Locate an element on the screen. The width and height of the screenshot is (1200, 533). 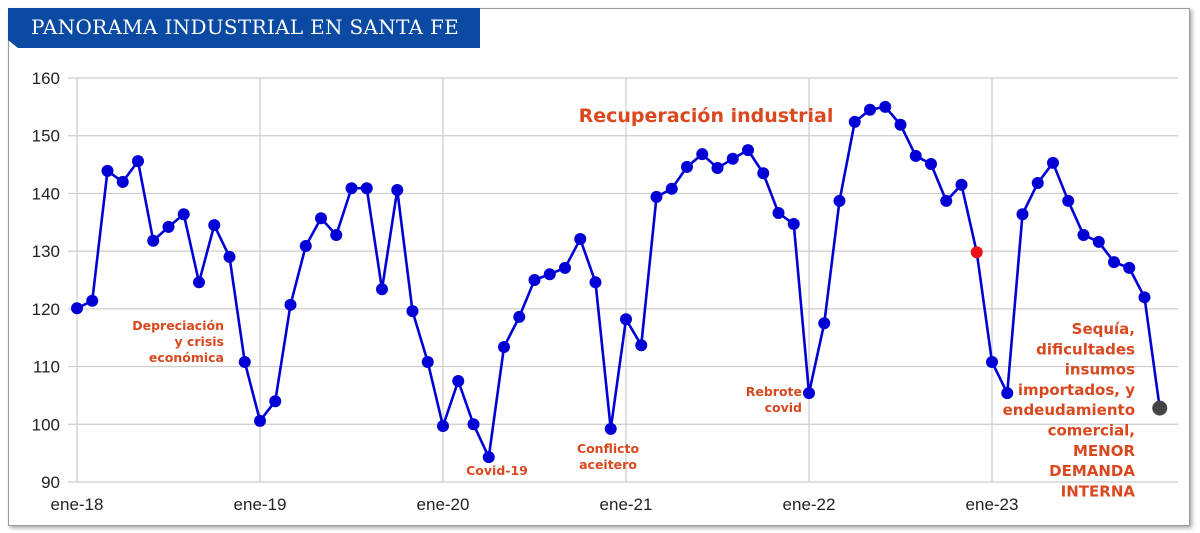
y-tick-label: 140 is located at coordinates (46, 193).